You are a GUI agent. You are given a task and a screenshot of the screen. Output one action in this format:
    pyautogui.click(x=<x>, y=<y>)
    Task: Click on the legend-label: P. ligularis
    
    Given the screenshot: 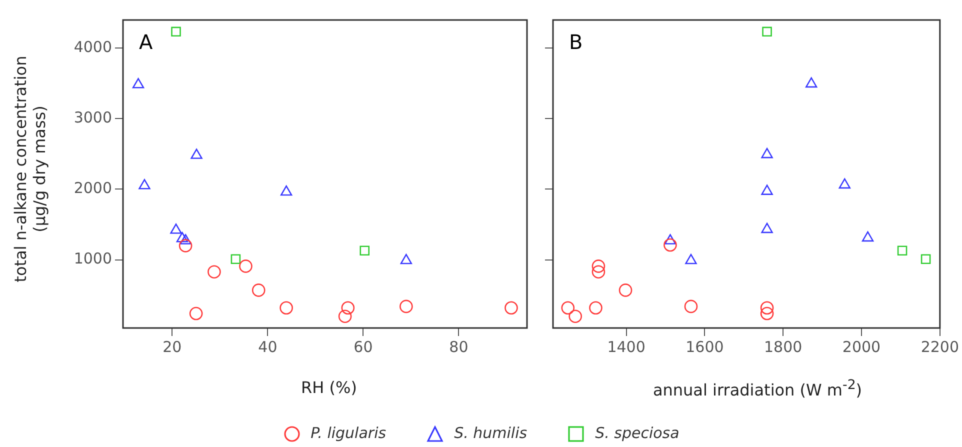 What is the action you would take?
    pyautogui.click(x=348, y=433)
    